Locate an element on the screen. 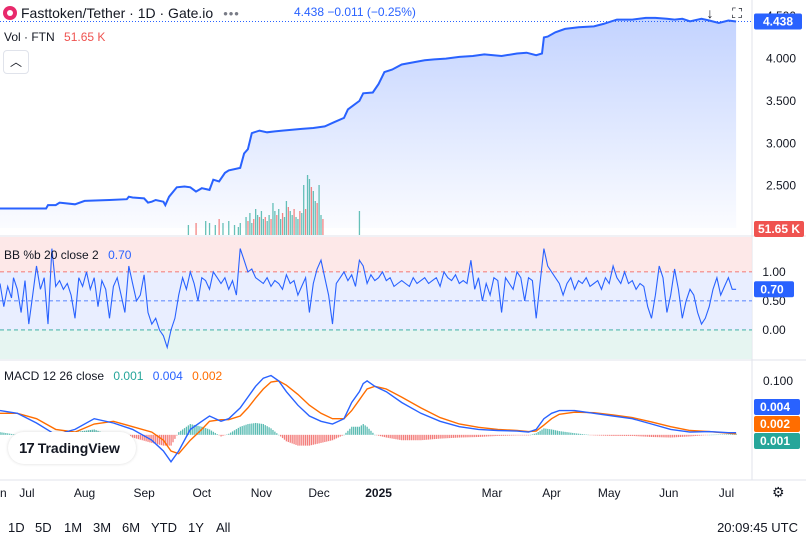 This screenshot has height=541, width=806. range-all: All is located at coordinates (223, 527).